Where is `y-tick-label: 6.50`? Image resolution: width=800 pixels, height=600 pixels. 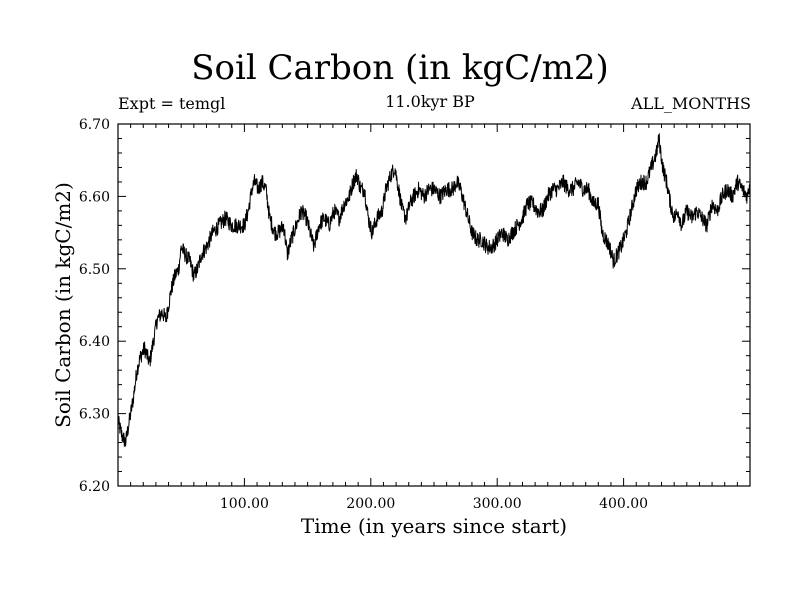
y-tick-label: 6.50 is located at coordinates (94, 270).